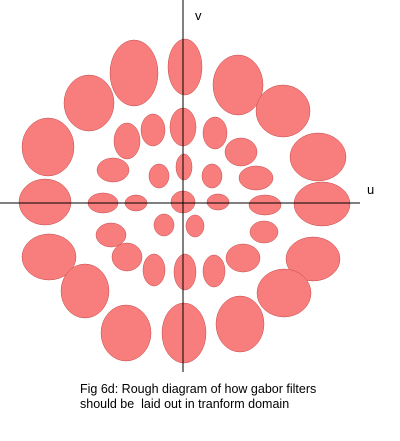  Describe the element at coordinates (198, 15) in the screenshot. I see `v-axis-label: v` at that location.